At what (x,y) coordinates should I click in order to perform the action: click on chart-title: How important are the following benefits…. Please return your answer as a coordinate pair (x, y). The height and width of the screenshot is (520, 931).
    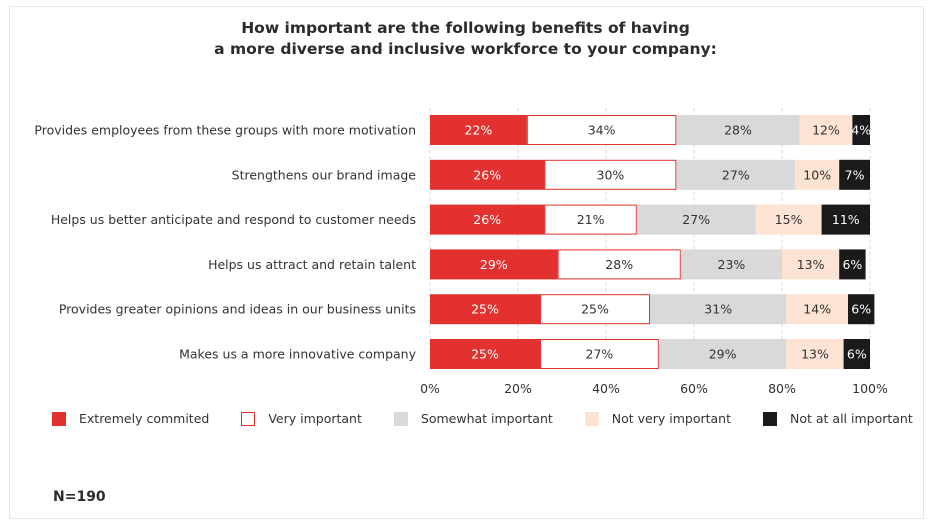
    Looking at the image, I should click on (465, 39).